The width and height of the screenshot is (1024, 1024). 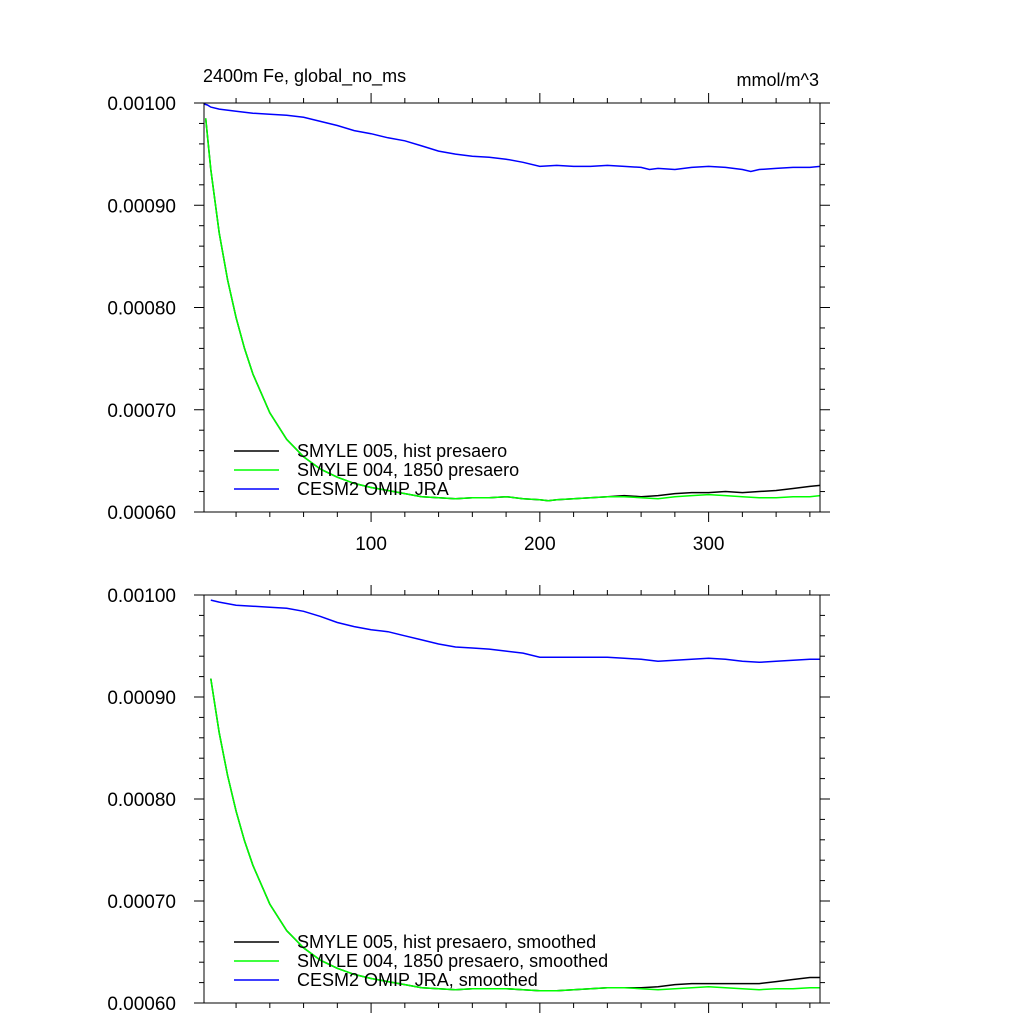 What do you see at coordinates (373, 489) in the screenshot?
I see `legend-label: CESM2 OMIP JRA` at bounding box center [373, 489].